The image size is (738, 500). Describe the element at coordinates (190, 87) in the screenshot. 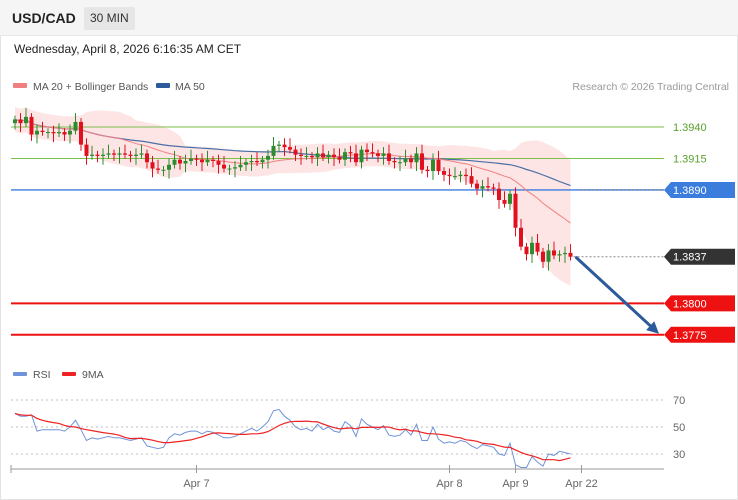

I see `legend-label-ma50: MA 50` at that location.